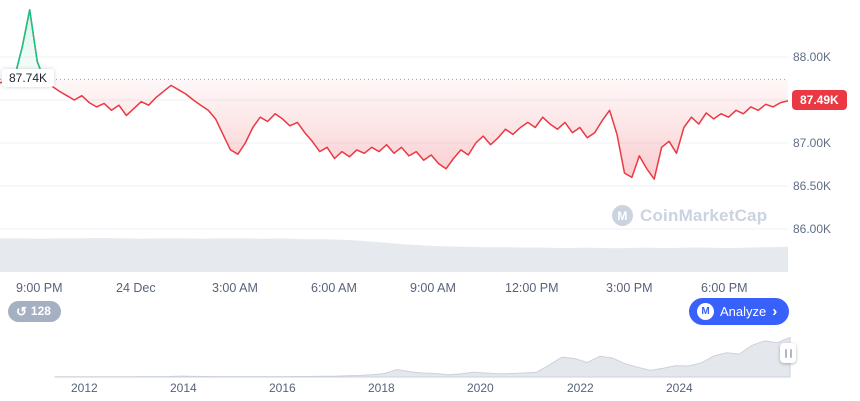 The height and width of the screenshot is (401, 860). Describe the element at coordinates (40, 311) in the screenshot. I see `watching-count: 128` at that location.